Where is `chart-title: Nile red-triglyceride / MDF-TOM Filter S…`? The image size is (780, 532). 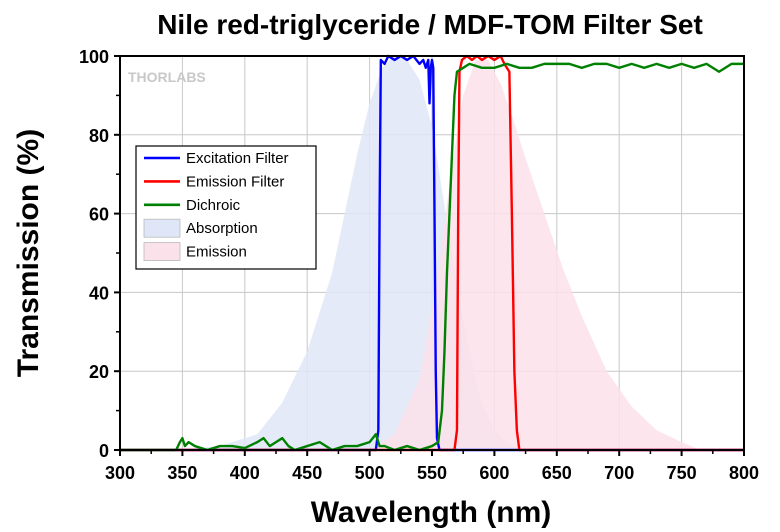
chart-title: Nile red-triglyceride / MDF-TOM Filter S… is located at coordinates (430, 24).